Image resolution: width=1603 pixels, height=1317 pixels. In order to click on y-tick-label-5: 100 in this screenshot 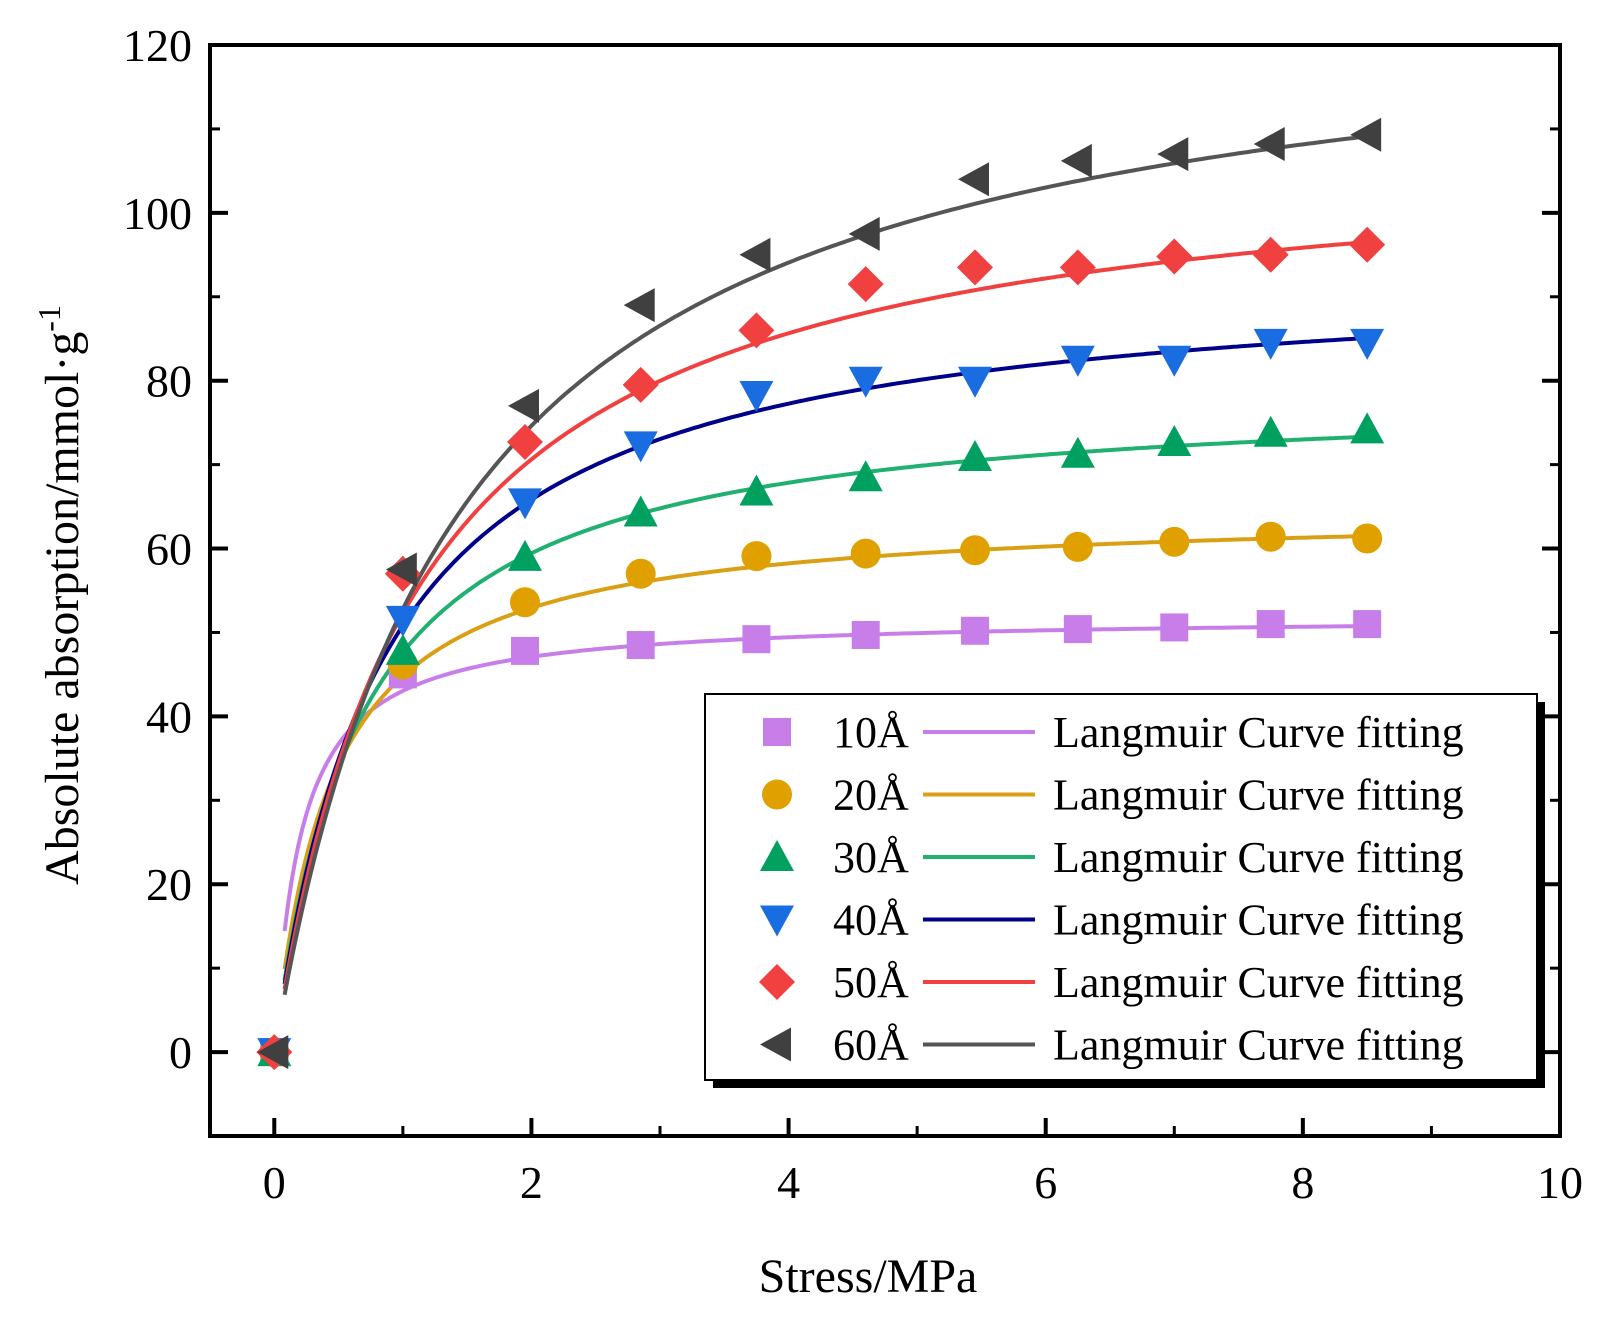, I will do `click(157, 213)`.